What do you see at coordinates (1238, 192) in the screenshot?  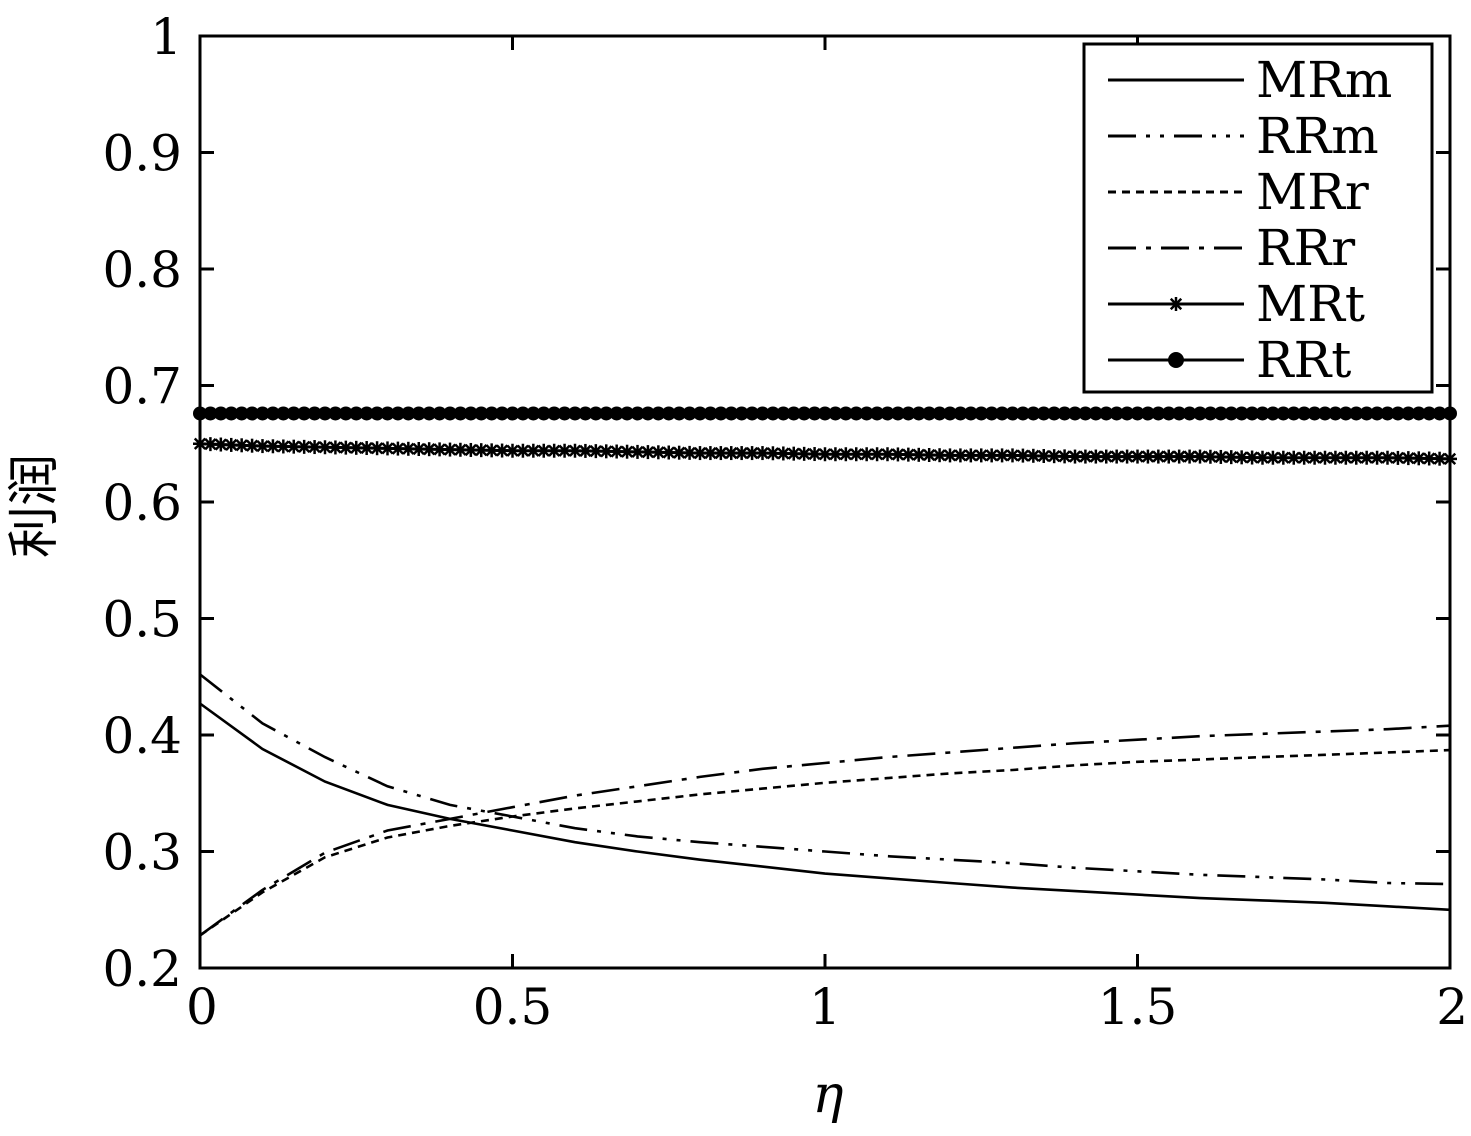 I see `legend-item-MRr: MRr` at bounding box center [1238, 192].